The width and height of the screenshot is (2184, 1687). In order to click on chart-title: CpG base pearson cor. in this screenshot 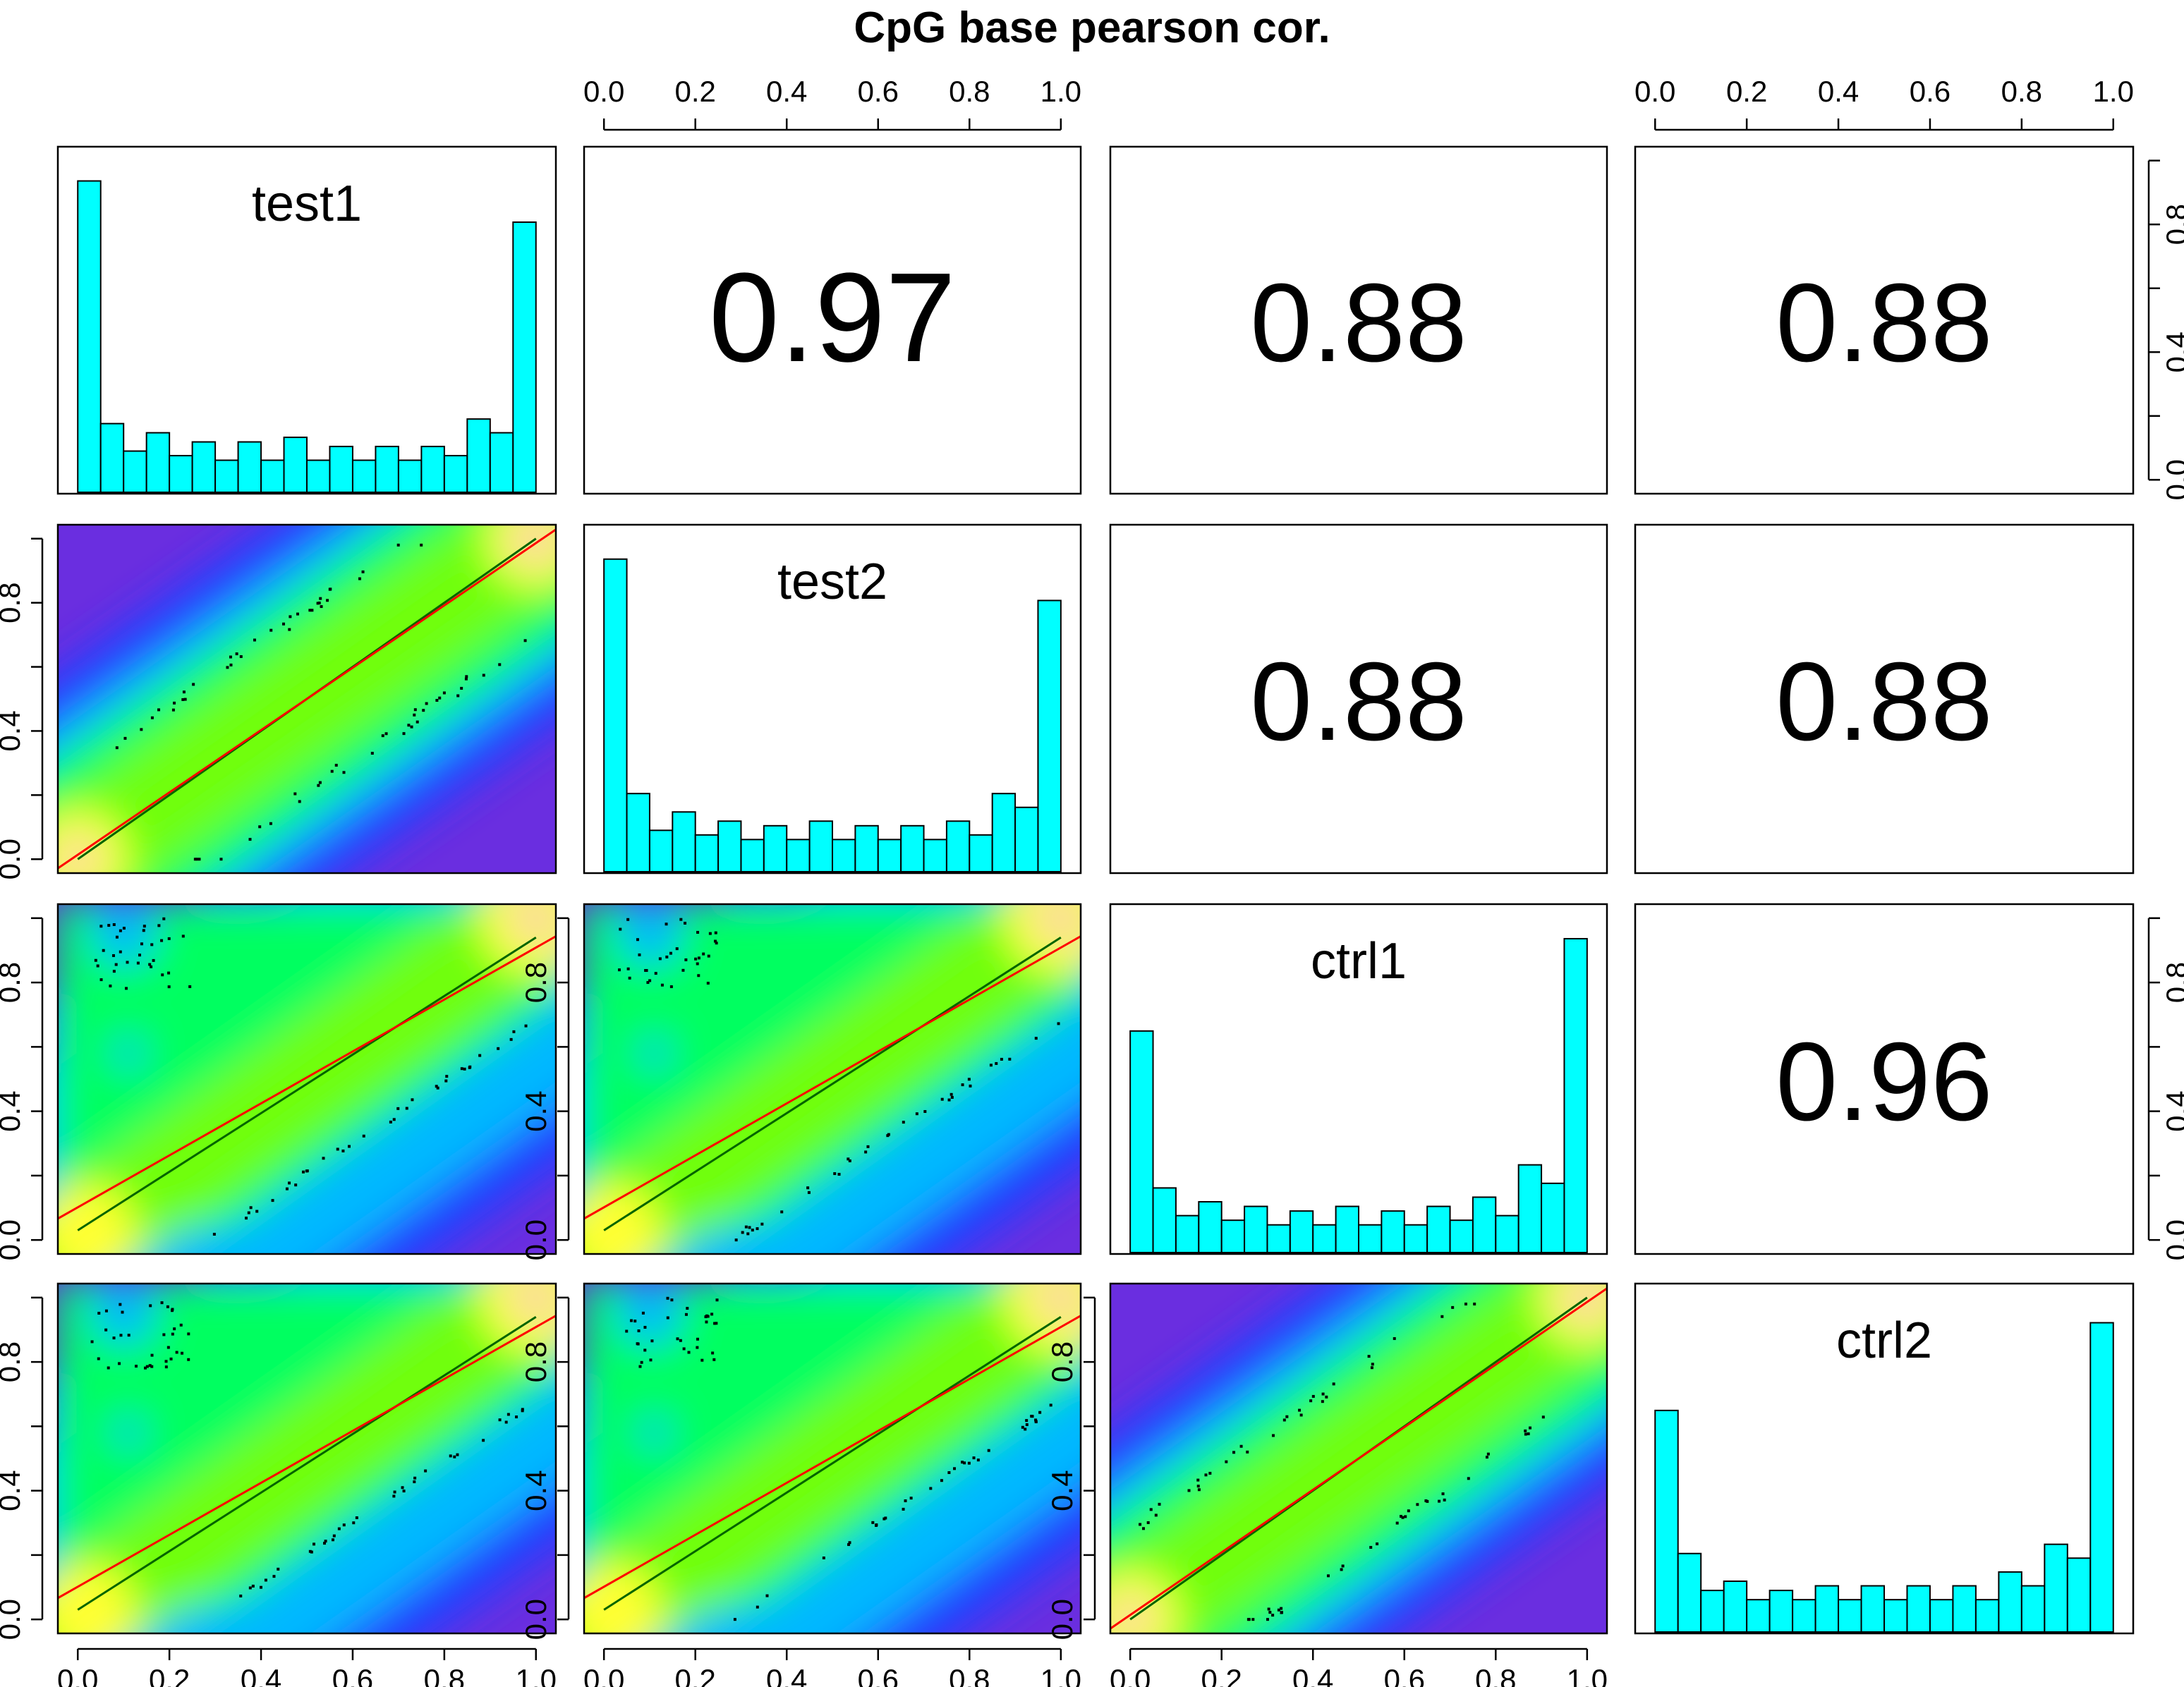, I will do `click(1092, 28)`.